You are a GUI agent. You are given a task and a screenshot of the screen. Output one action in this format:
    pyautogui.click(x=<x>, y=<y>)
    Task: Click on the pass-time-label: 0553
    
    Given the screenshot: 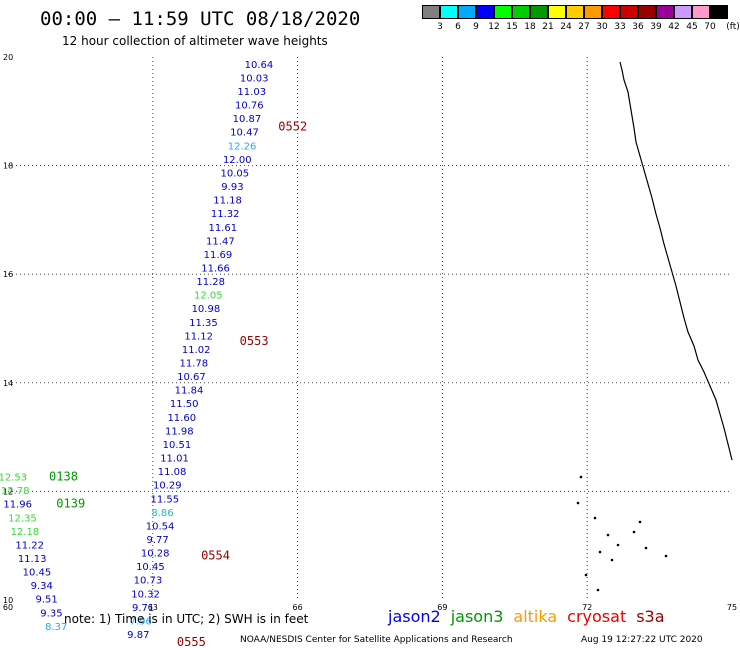 What is the action you would take?
    pyautogui.click(x=254, y=341)
    